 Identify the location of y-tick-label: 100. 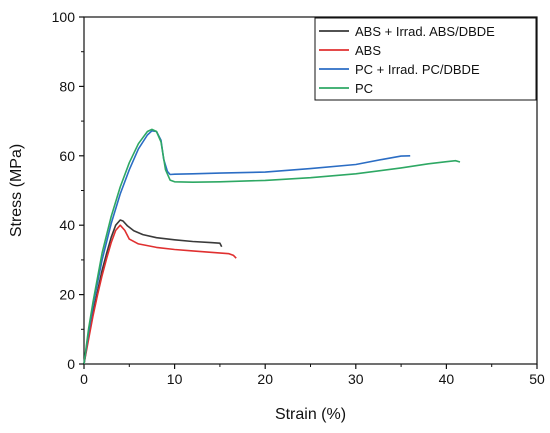
(64, 17).